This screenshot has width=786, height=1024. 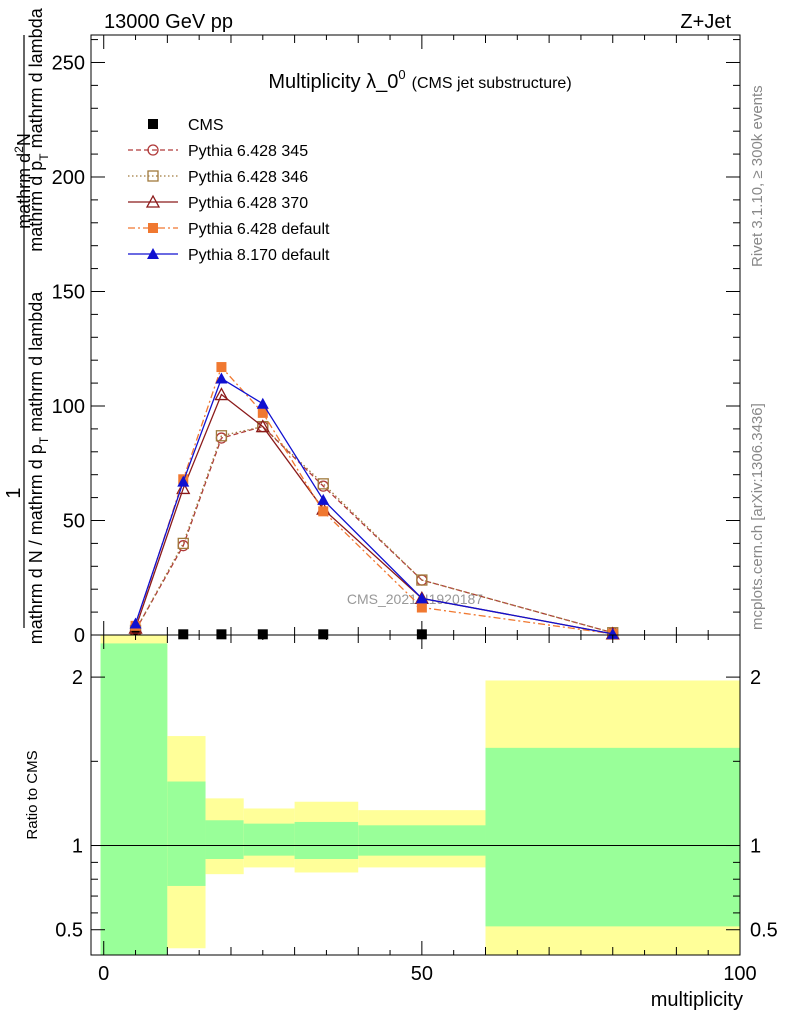 What do you see at coordinates (374, 634) in the screenshot?
I see `series-cms` at bounding box center [374, 634].